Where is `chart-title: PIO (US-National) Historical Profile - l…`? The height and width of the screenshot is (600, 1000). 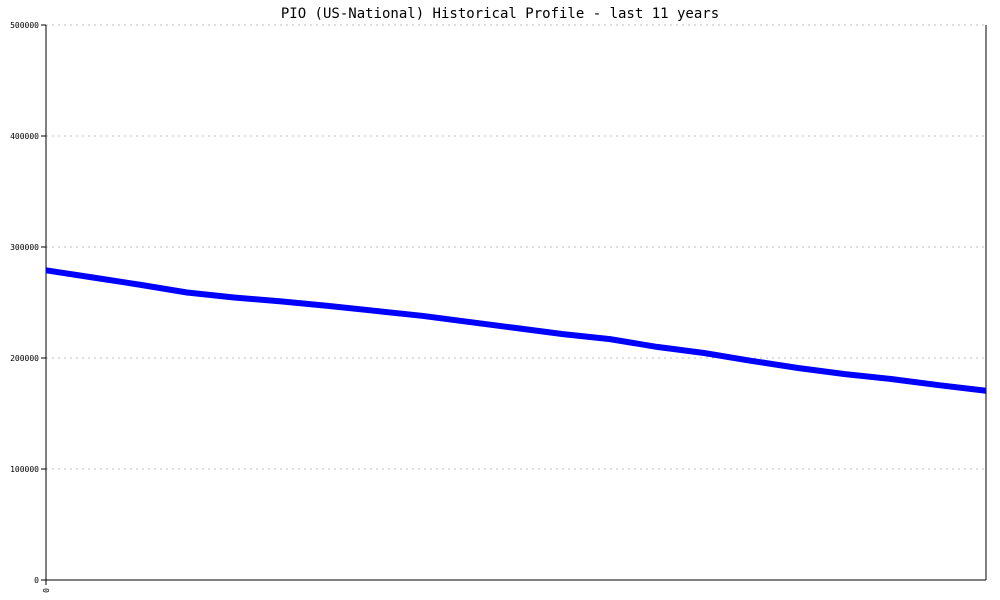
chart-title: PIO (US-National) Historical Profile - l… is located at coordinates (500, 14).